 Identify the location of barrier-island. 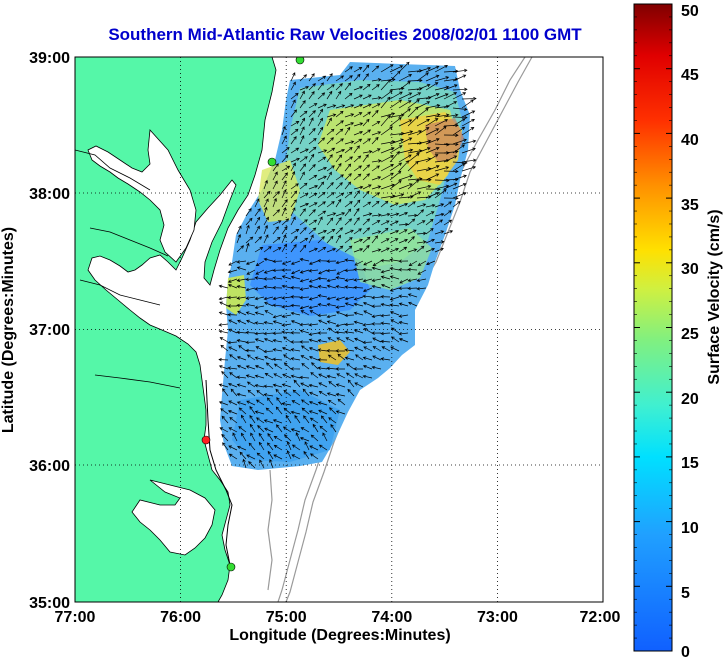
(219, 472).